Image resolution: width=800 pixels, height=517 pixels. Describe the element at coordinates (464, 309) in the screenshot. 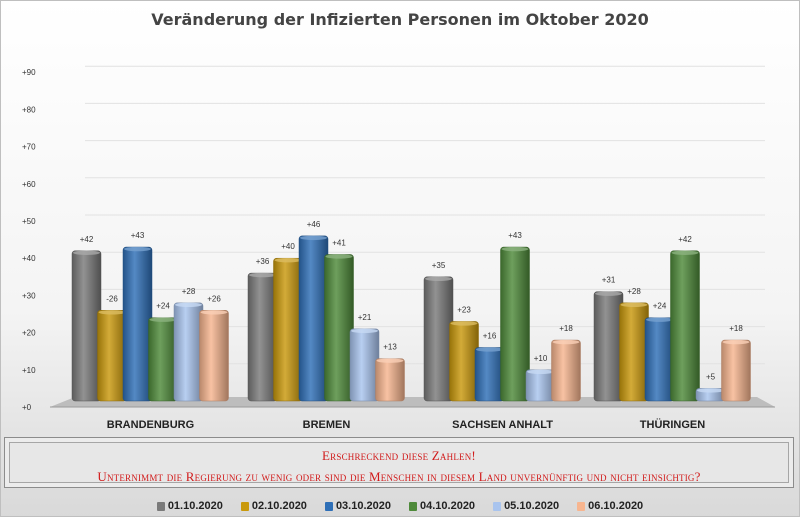

I see `data-label: +23` at that location.